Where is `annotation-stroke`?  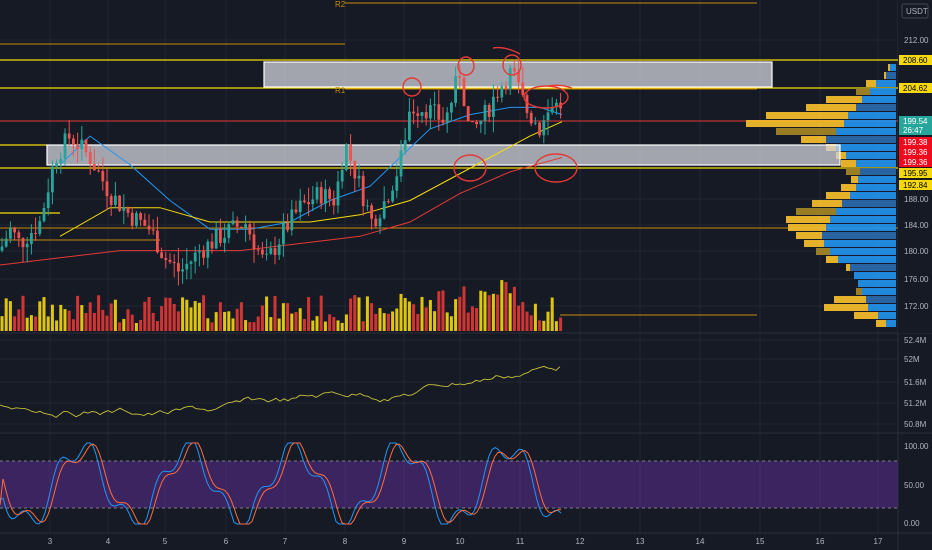
annotation-stroke is located at coordinates (506, 50).